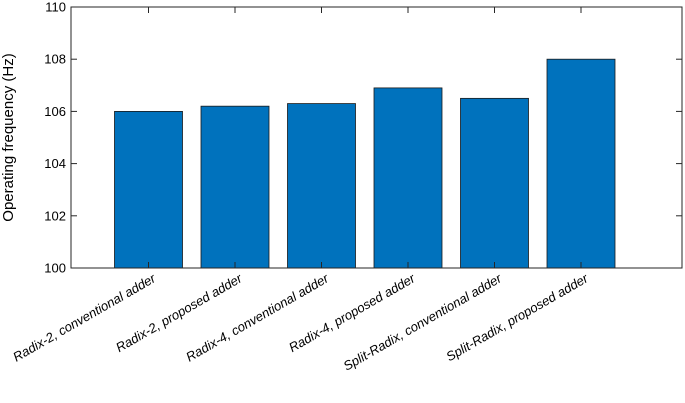 The image size is (685, 403). I want to click on y-tick-label: 106, so click(55, 111).